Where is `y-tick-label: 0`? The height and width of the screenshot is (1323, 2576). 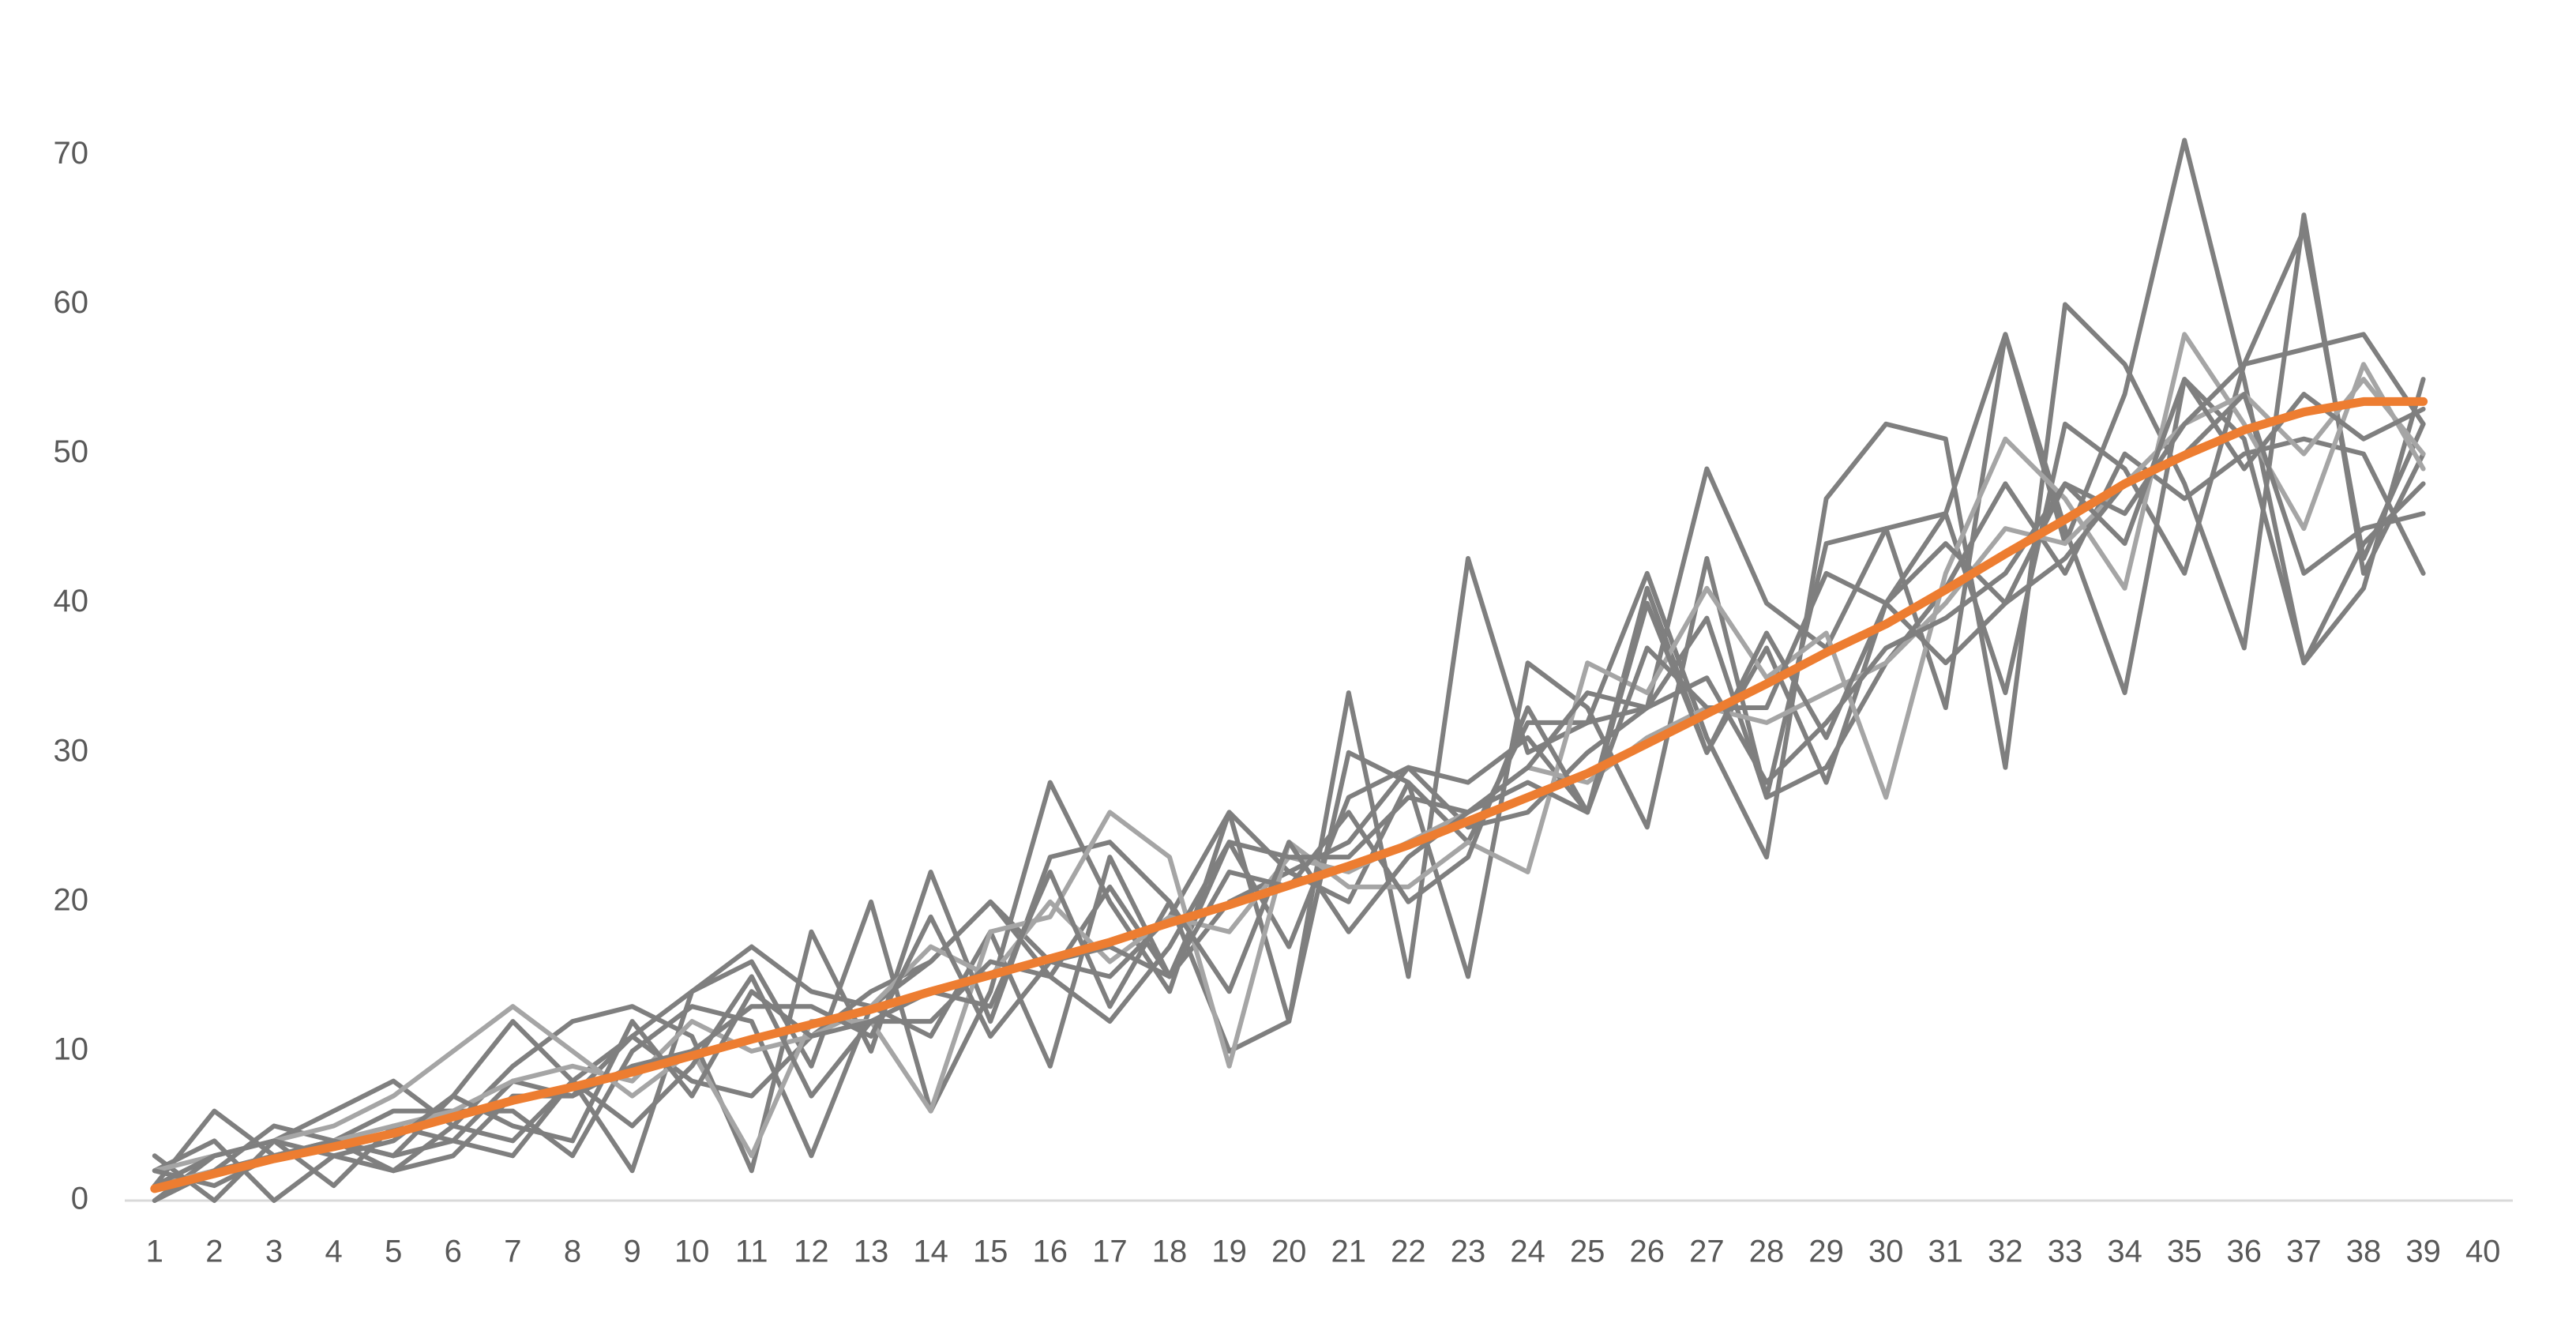
y-tick-label: 0 is located at coordinates (79, 1199).